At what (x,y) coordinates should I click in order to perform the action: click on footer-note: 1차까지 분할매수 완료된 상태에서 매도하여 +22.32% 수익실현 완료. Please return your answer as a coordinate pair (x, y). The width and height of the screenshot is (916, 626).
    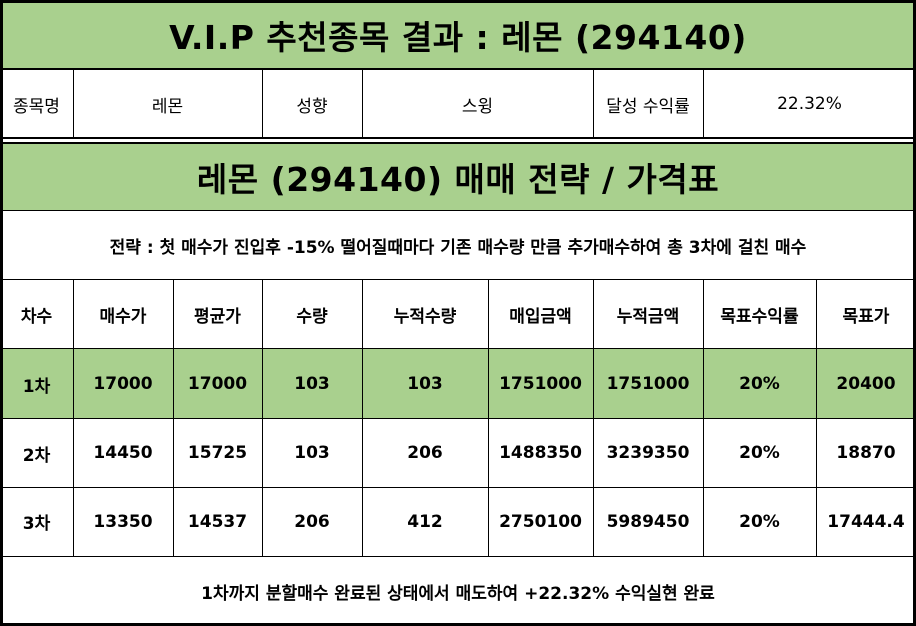
    Looking at the image, I should click on (458, 593).